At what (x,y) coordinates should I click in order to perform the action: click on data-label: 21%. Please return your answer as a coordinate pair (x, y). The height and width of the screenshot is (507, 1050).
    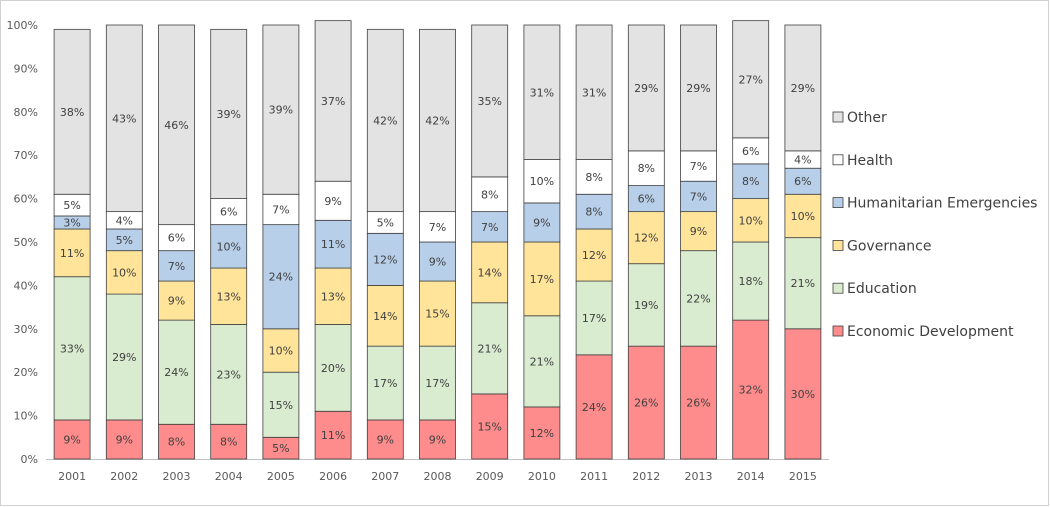
    Looking at the image, I should click on (489, 348).